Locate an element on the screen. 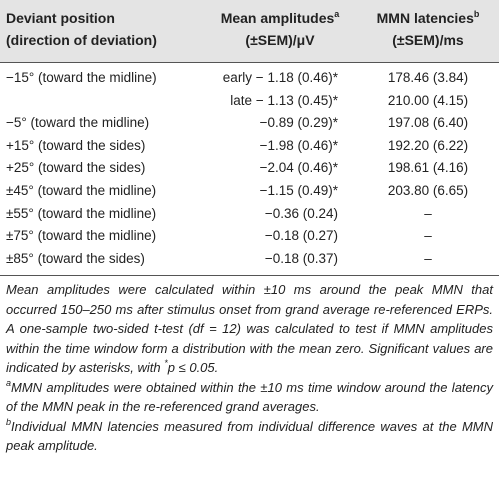 The width and height of the screenshot is (499, 486). header-text: MMN latencies is located at coordinates (425, 18).